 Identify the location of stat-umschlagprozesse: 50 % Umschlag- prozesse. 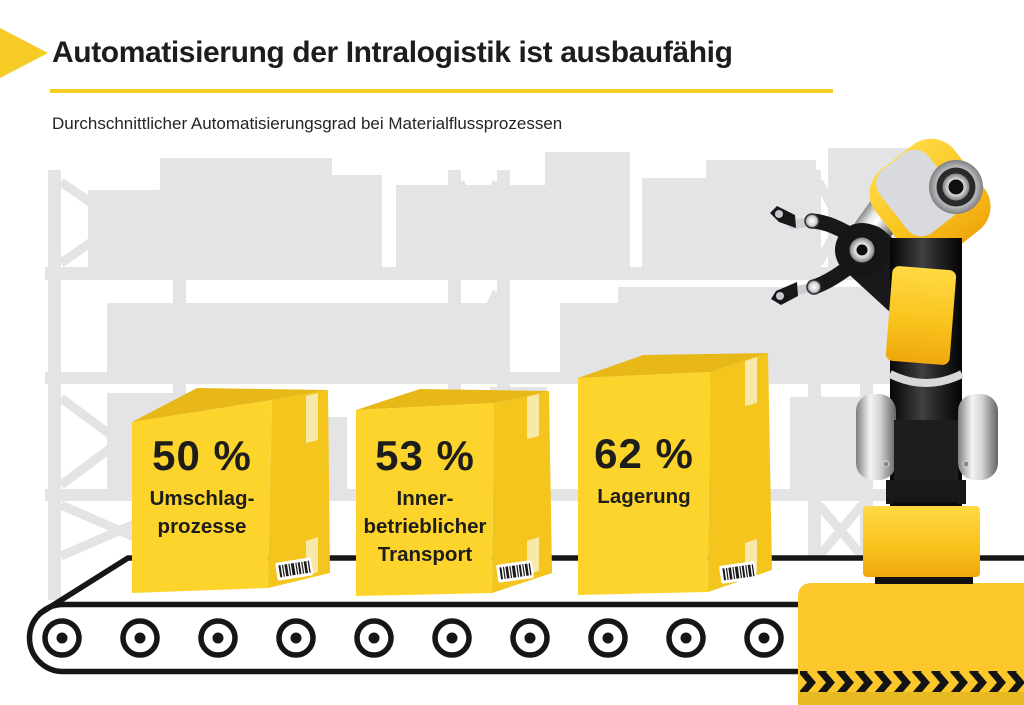
(202, 487).